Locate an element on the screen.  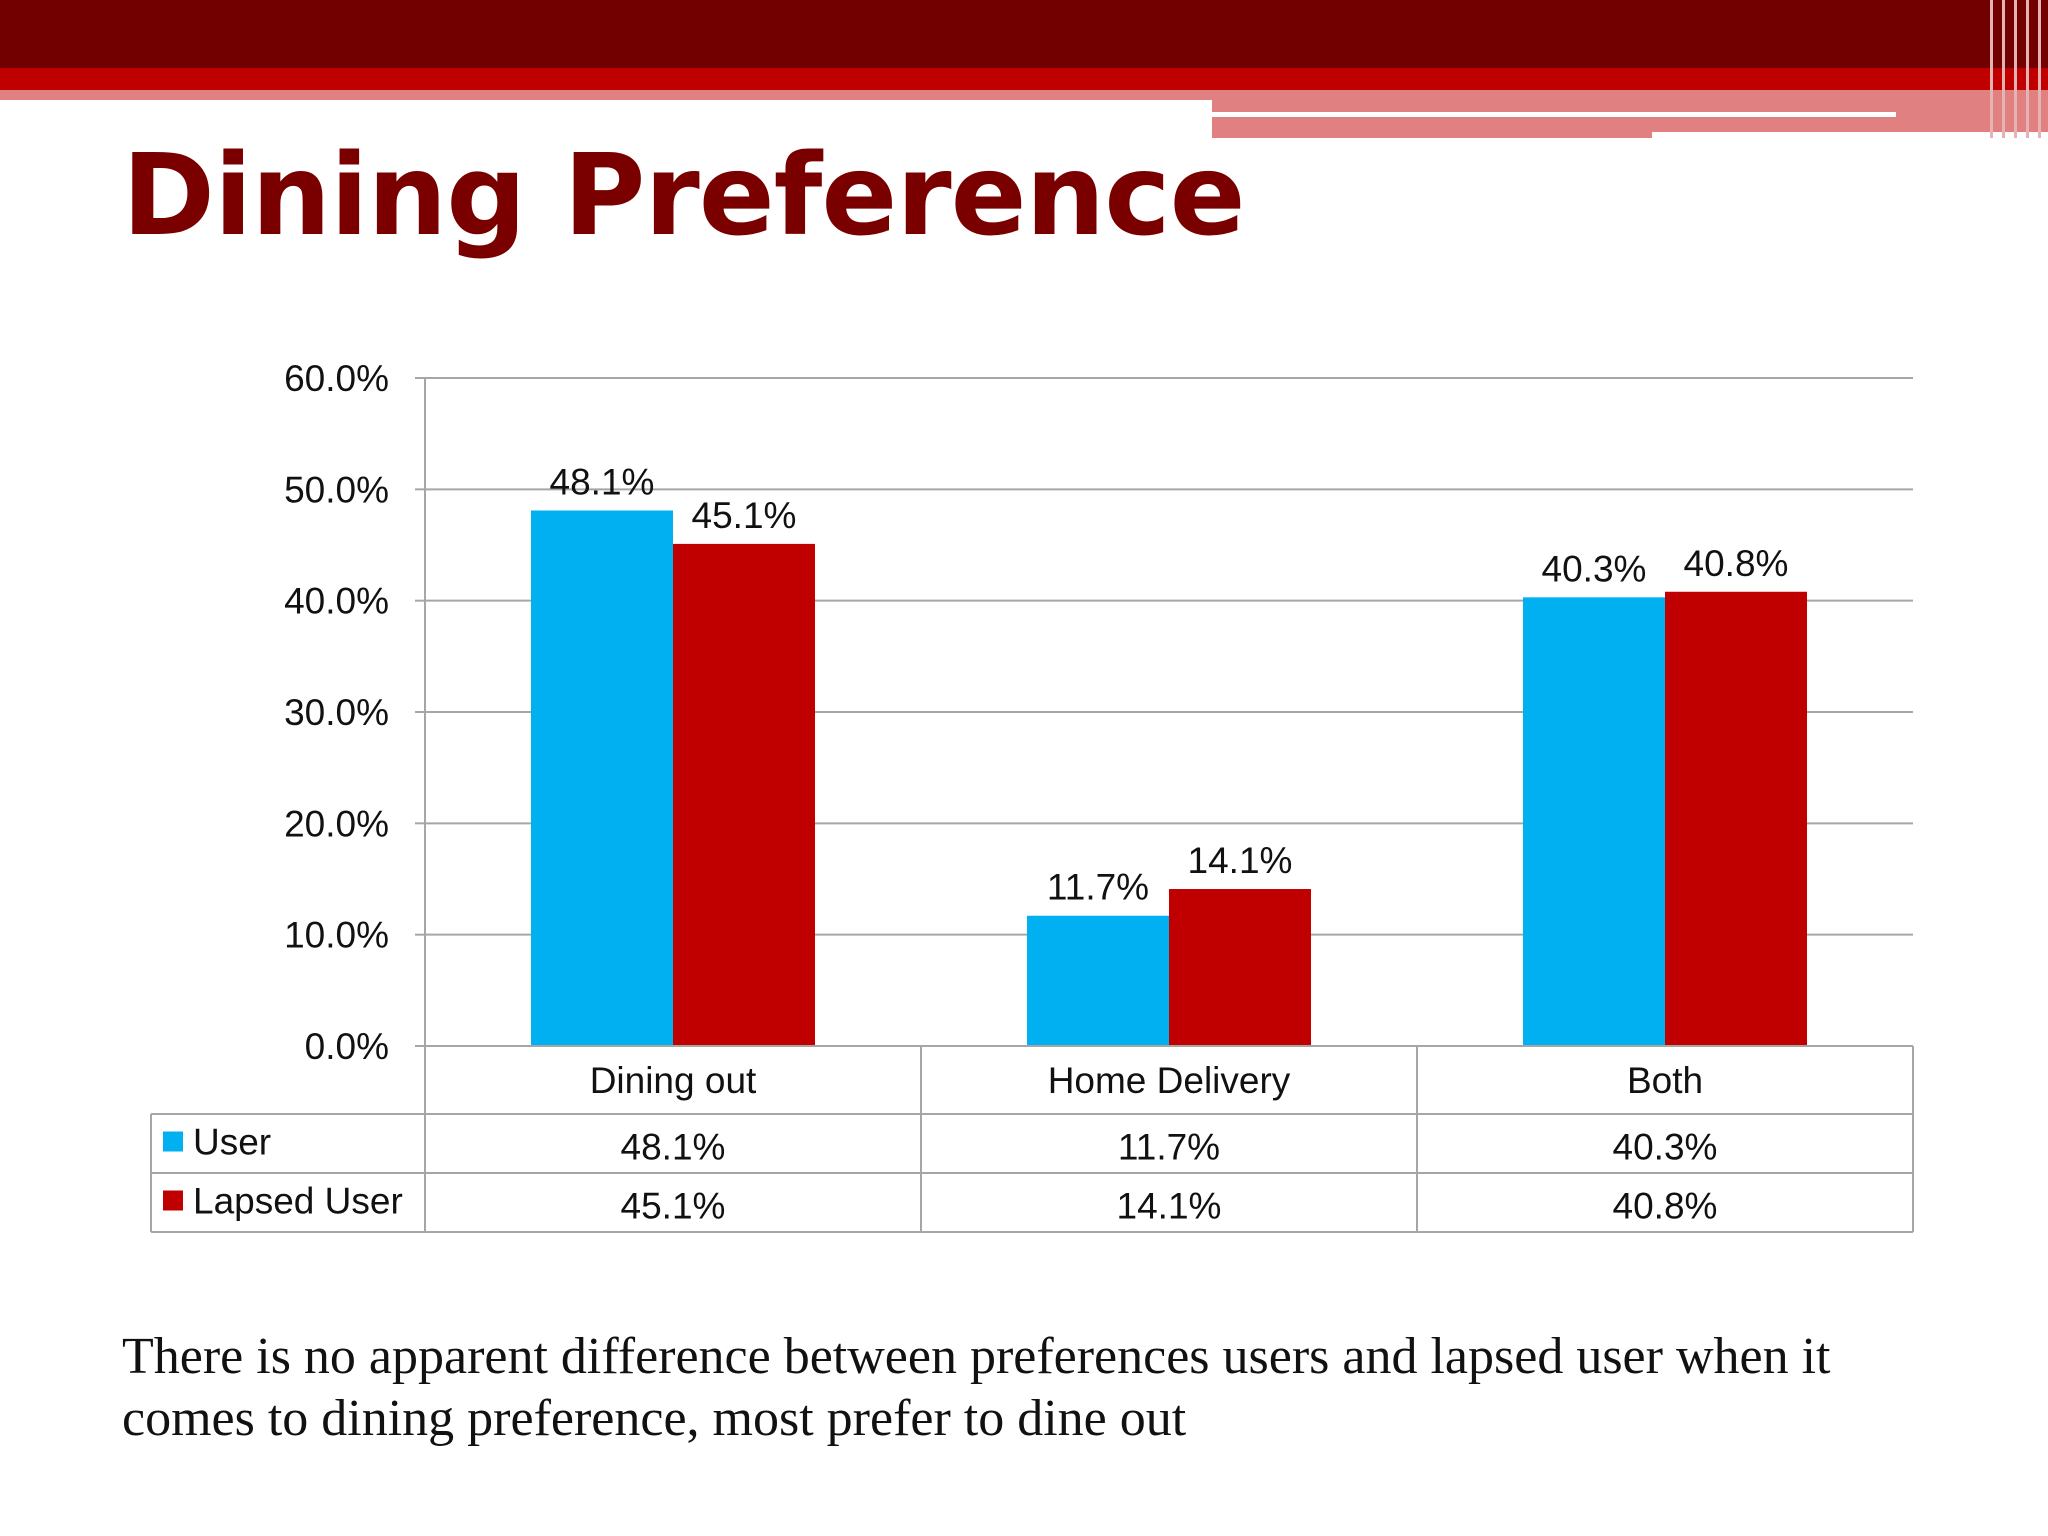
table-cell: 40.8% is located at coordinates (1665, 1206).